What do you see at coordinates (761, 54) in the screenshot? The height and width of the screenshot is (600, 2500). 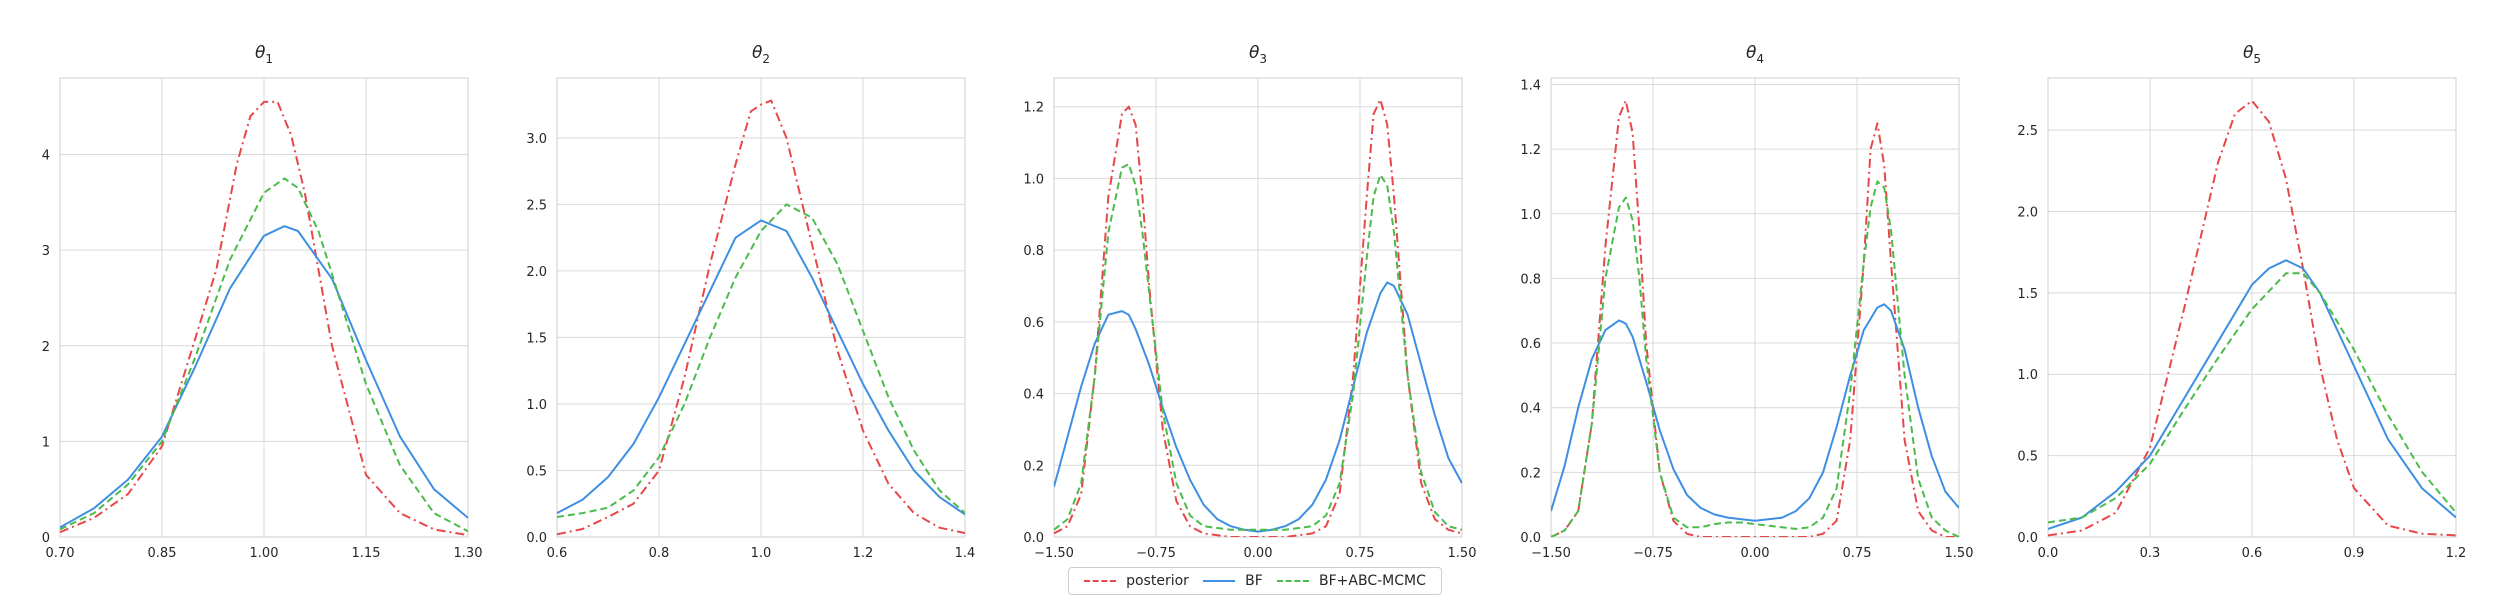 I see `chart-title: θ2` at bounding box center [761, 54].